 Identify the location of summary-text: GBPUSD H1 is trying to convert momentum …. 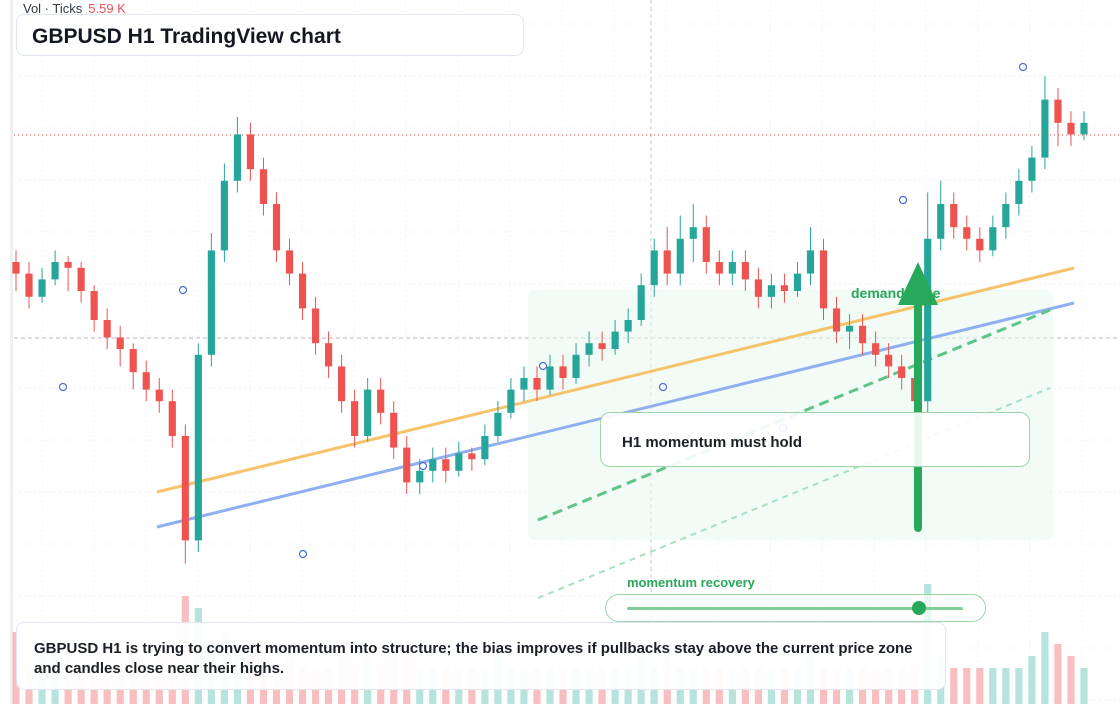
(473, 658).